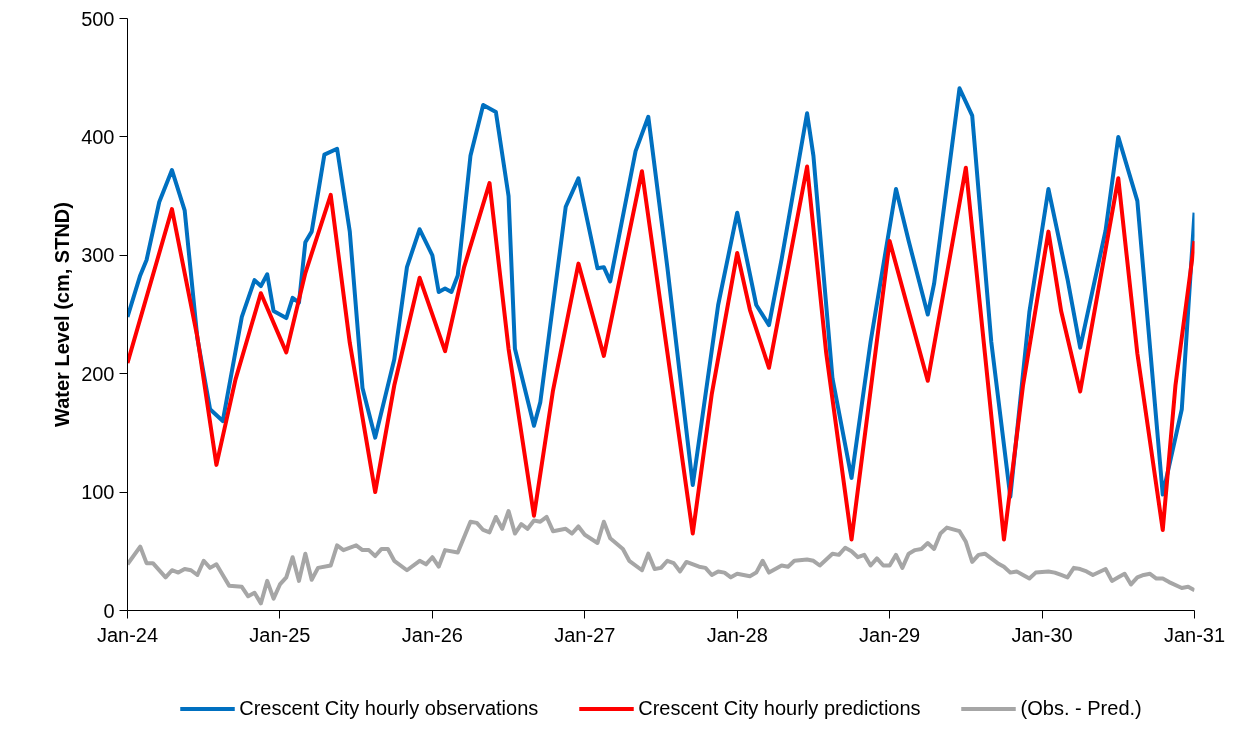 The image size is (1241, 752). I want to click on x-tick-label: Jan-29, so click(890, 634).